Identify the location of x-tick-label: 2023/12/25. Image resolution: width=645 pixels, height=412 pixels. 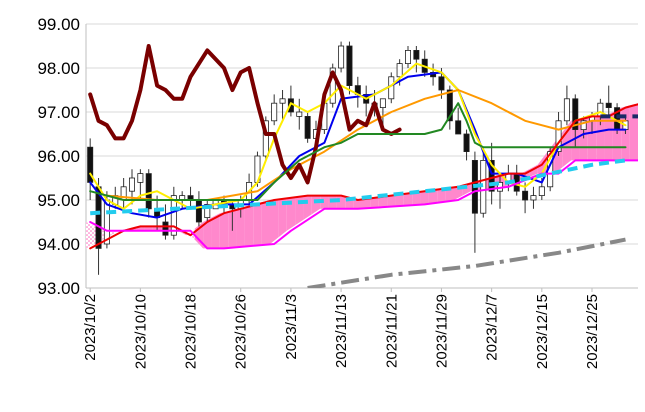
(592, 331).